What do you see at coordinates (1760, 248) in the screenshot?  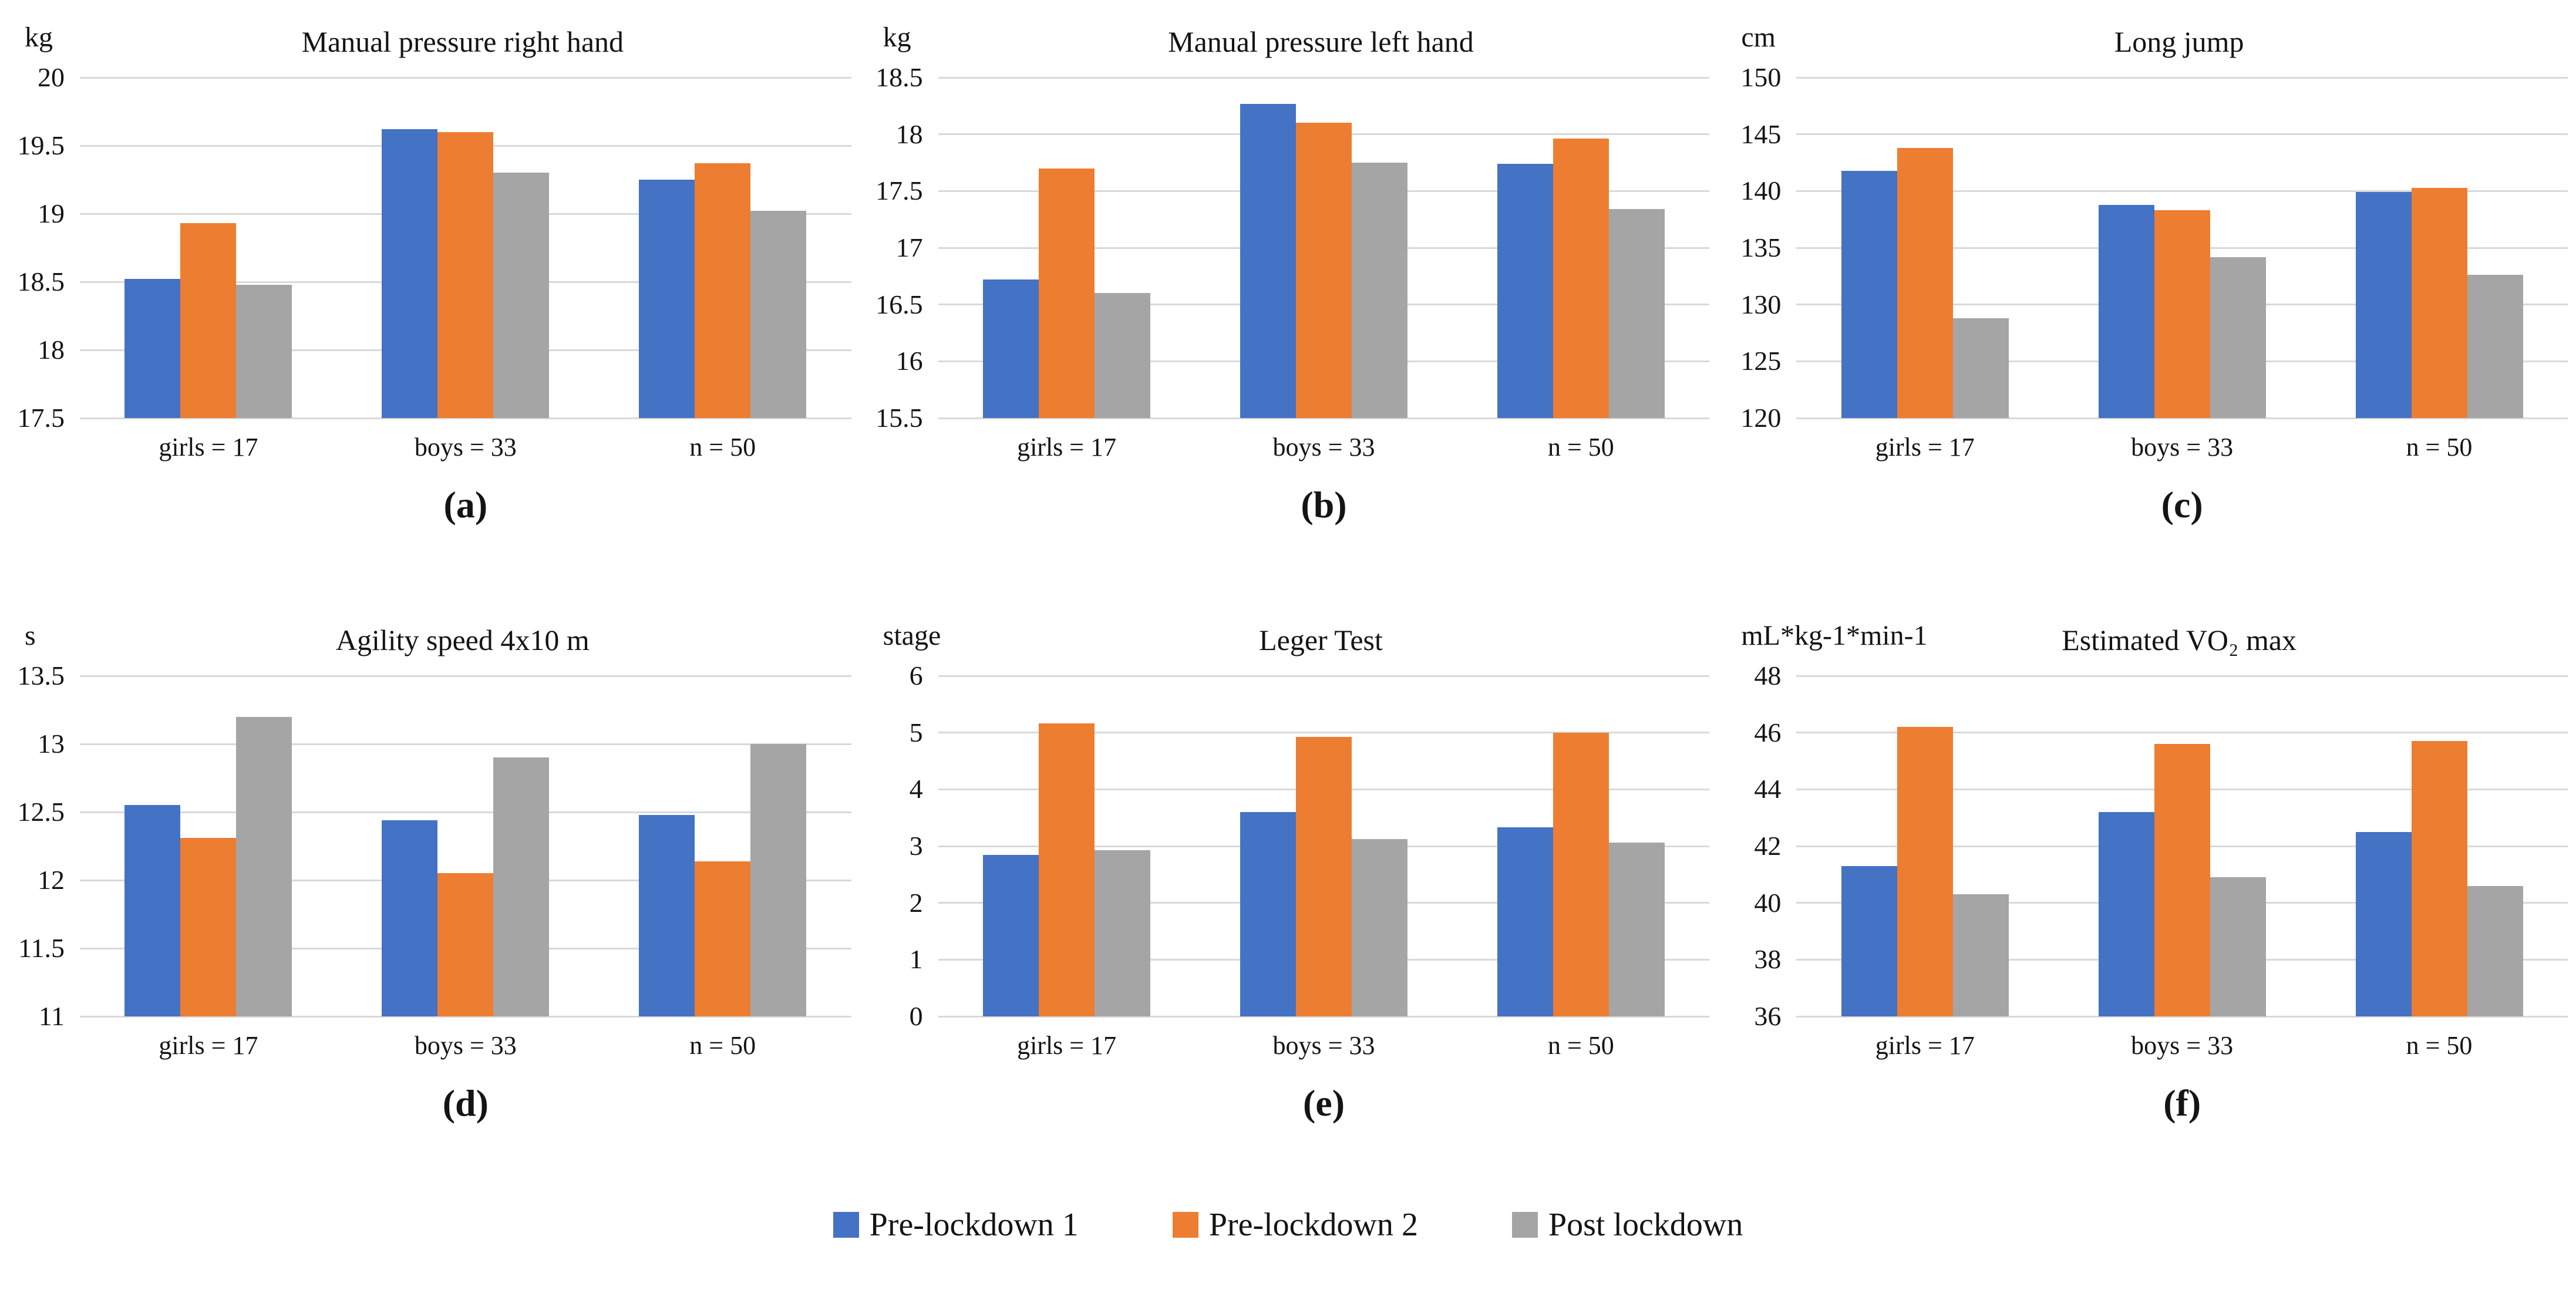 I see `y-axis-tick-labels: 120 125 130 135 140 145 150` at bounding box center [1760, 248].